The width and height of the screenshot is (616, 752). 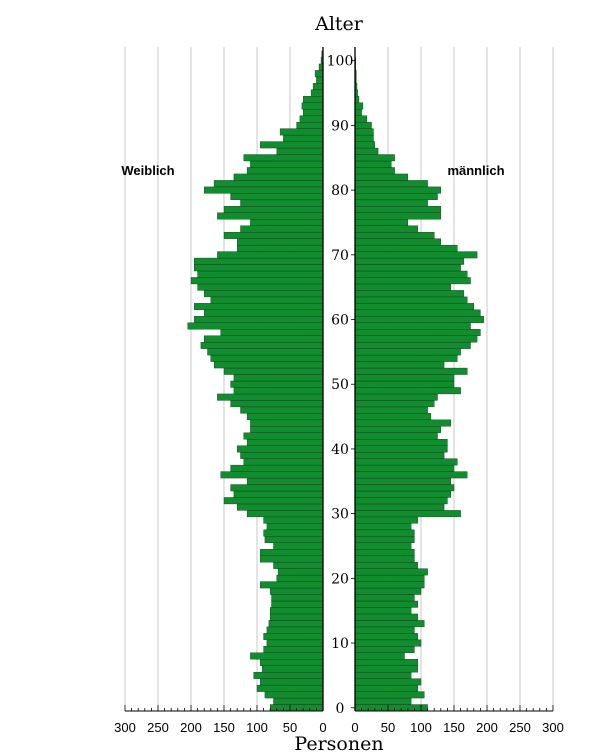 I want to click on age-tick-label-100: 100, so click(x=340, y=62).